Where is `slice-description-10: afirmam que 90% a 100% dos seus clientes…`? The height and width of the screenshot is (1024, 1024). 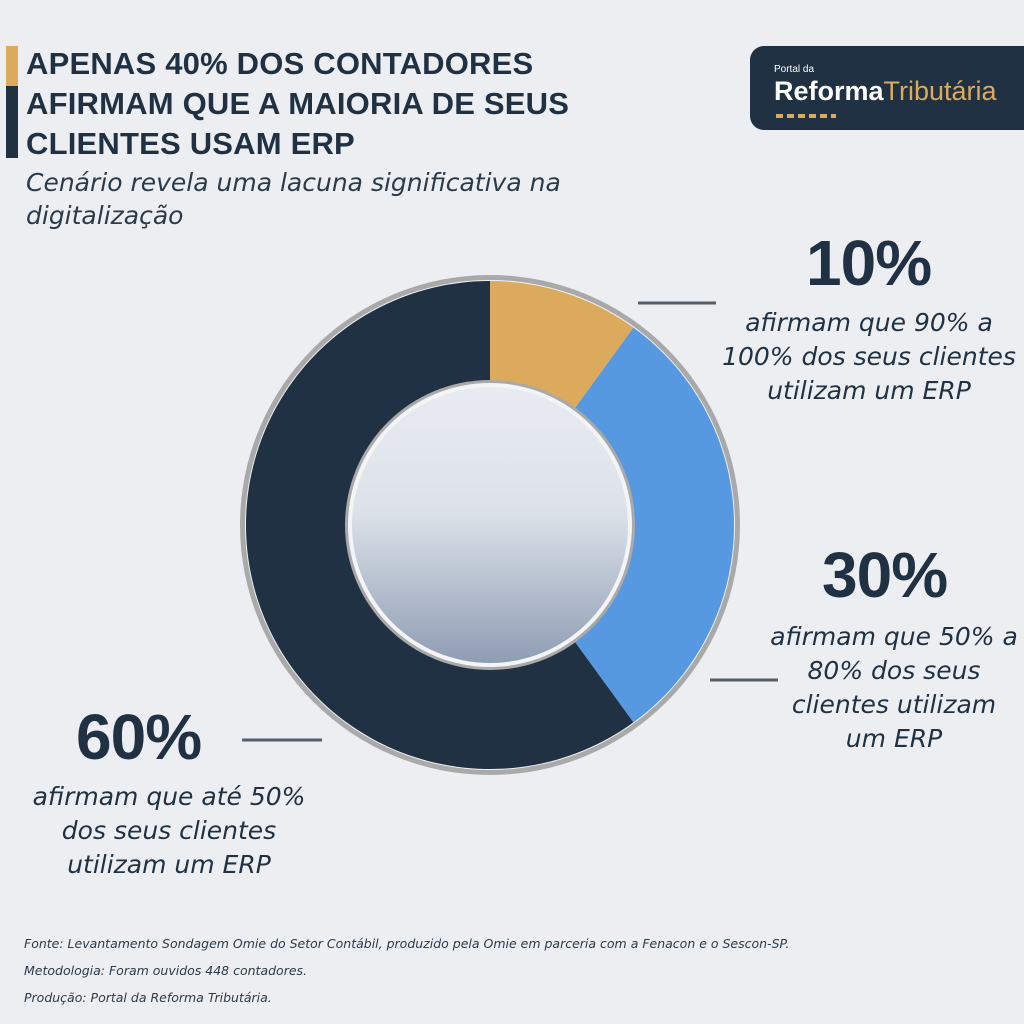 slice-description-10: afirmam que 90% a 100% dos seus clientes… is located at coordinates (869, 356).